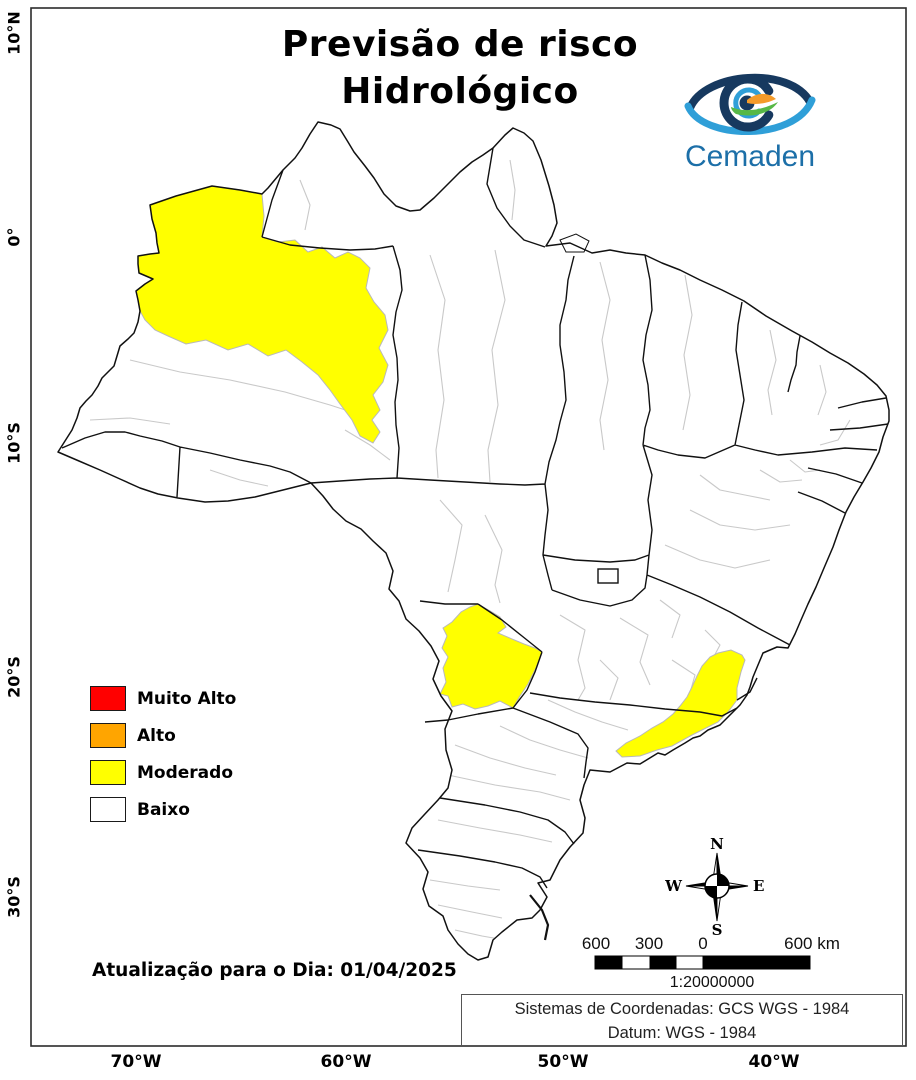  What do you see at coordinates (712, 982) in the screenshot?
I see `scale-ratio: 1:20000000` at bounding box center [712, 982].